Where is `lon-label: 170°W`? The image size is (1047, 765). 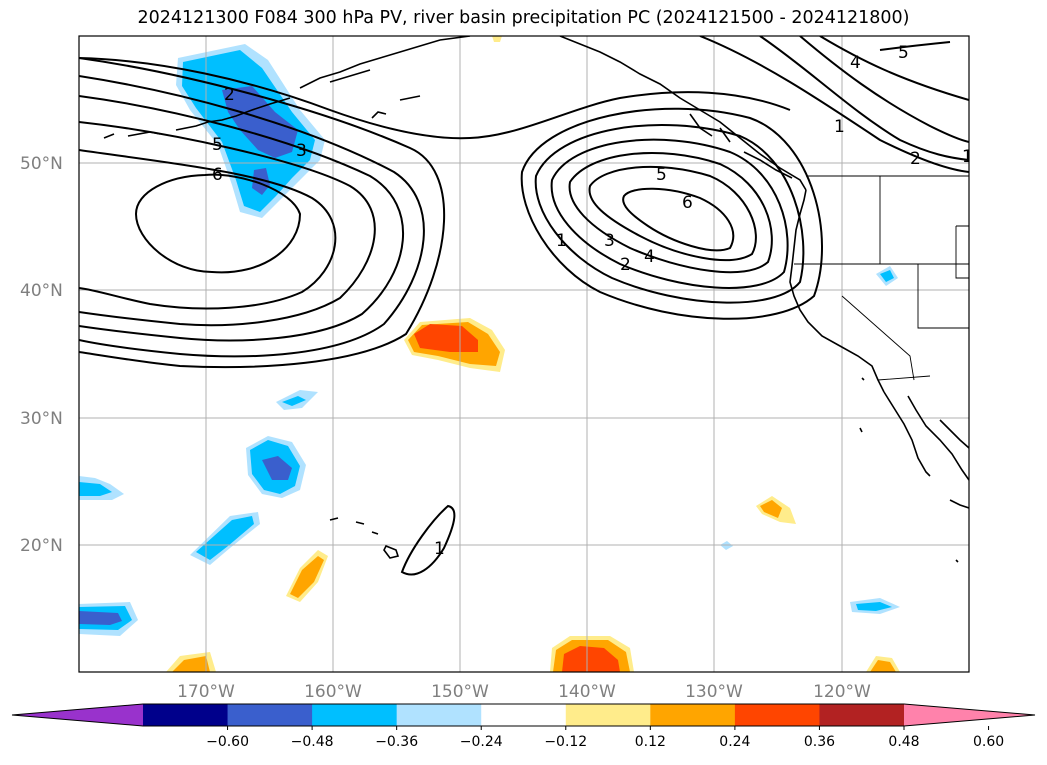
lon-label: 170°W is located at coordinates (206, 692).